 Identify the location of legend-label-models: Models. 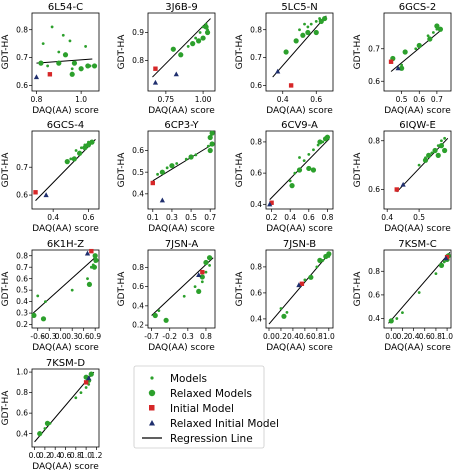
(188, 379).